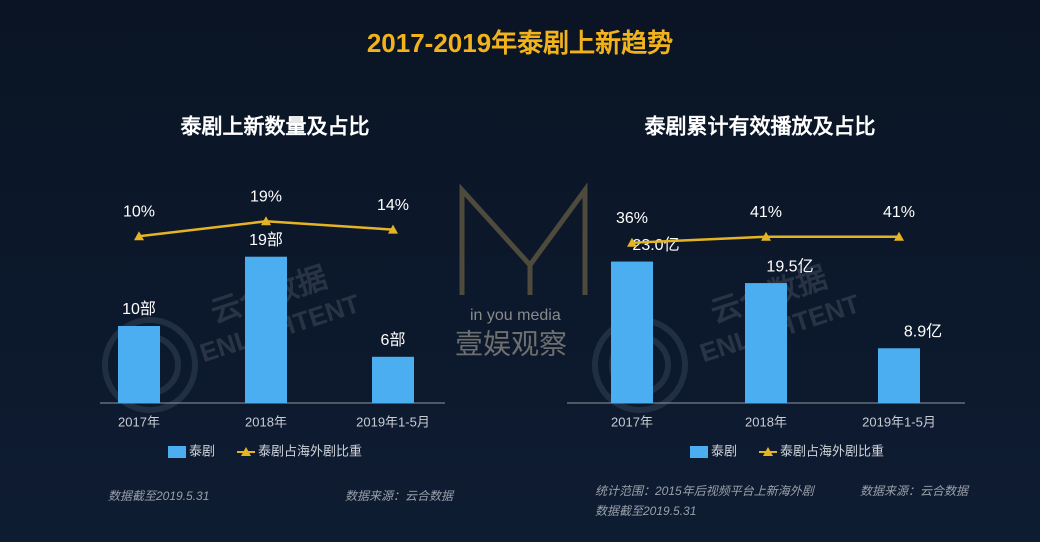 The height and width of the screenshot is (542, 1040). I want to click on data-label: 19部, so click(266, 240).